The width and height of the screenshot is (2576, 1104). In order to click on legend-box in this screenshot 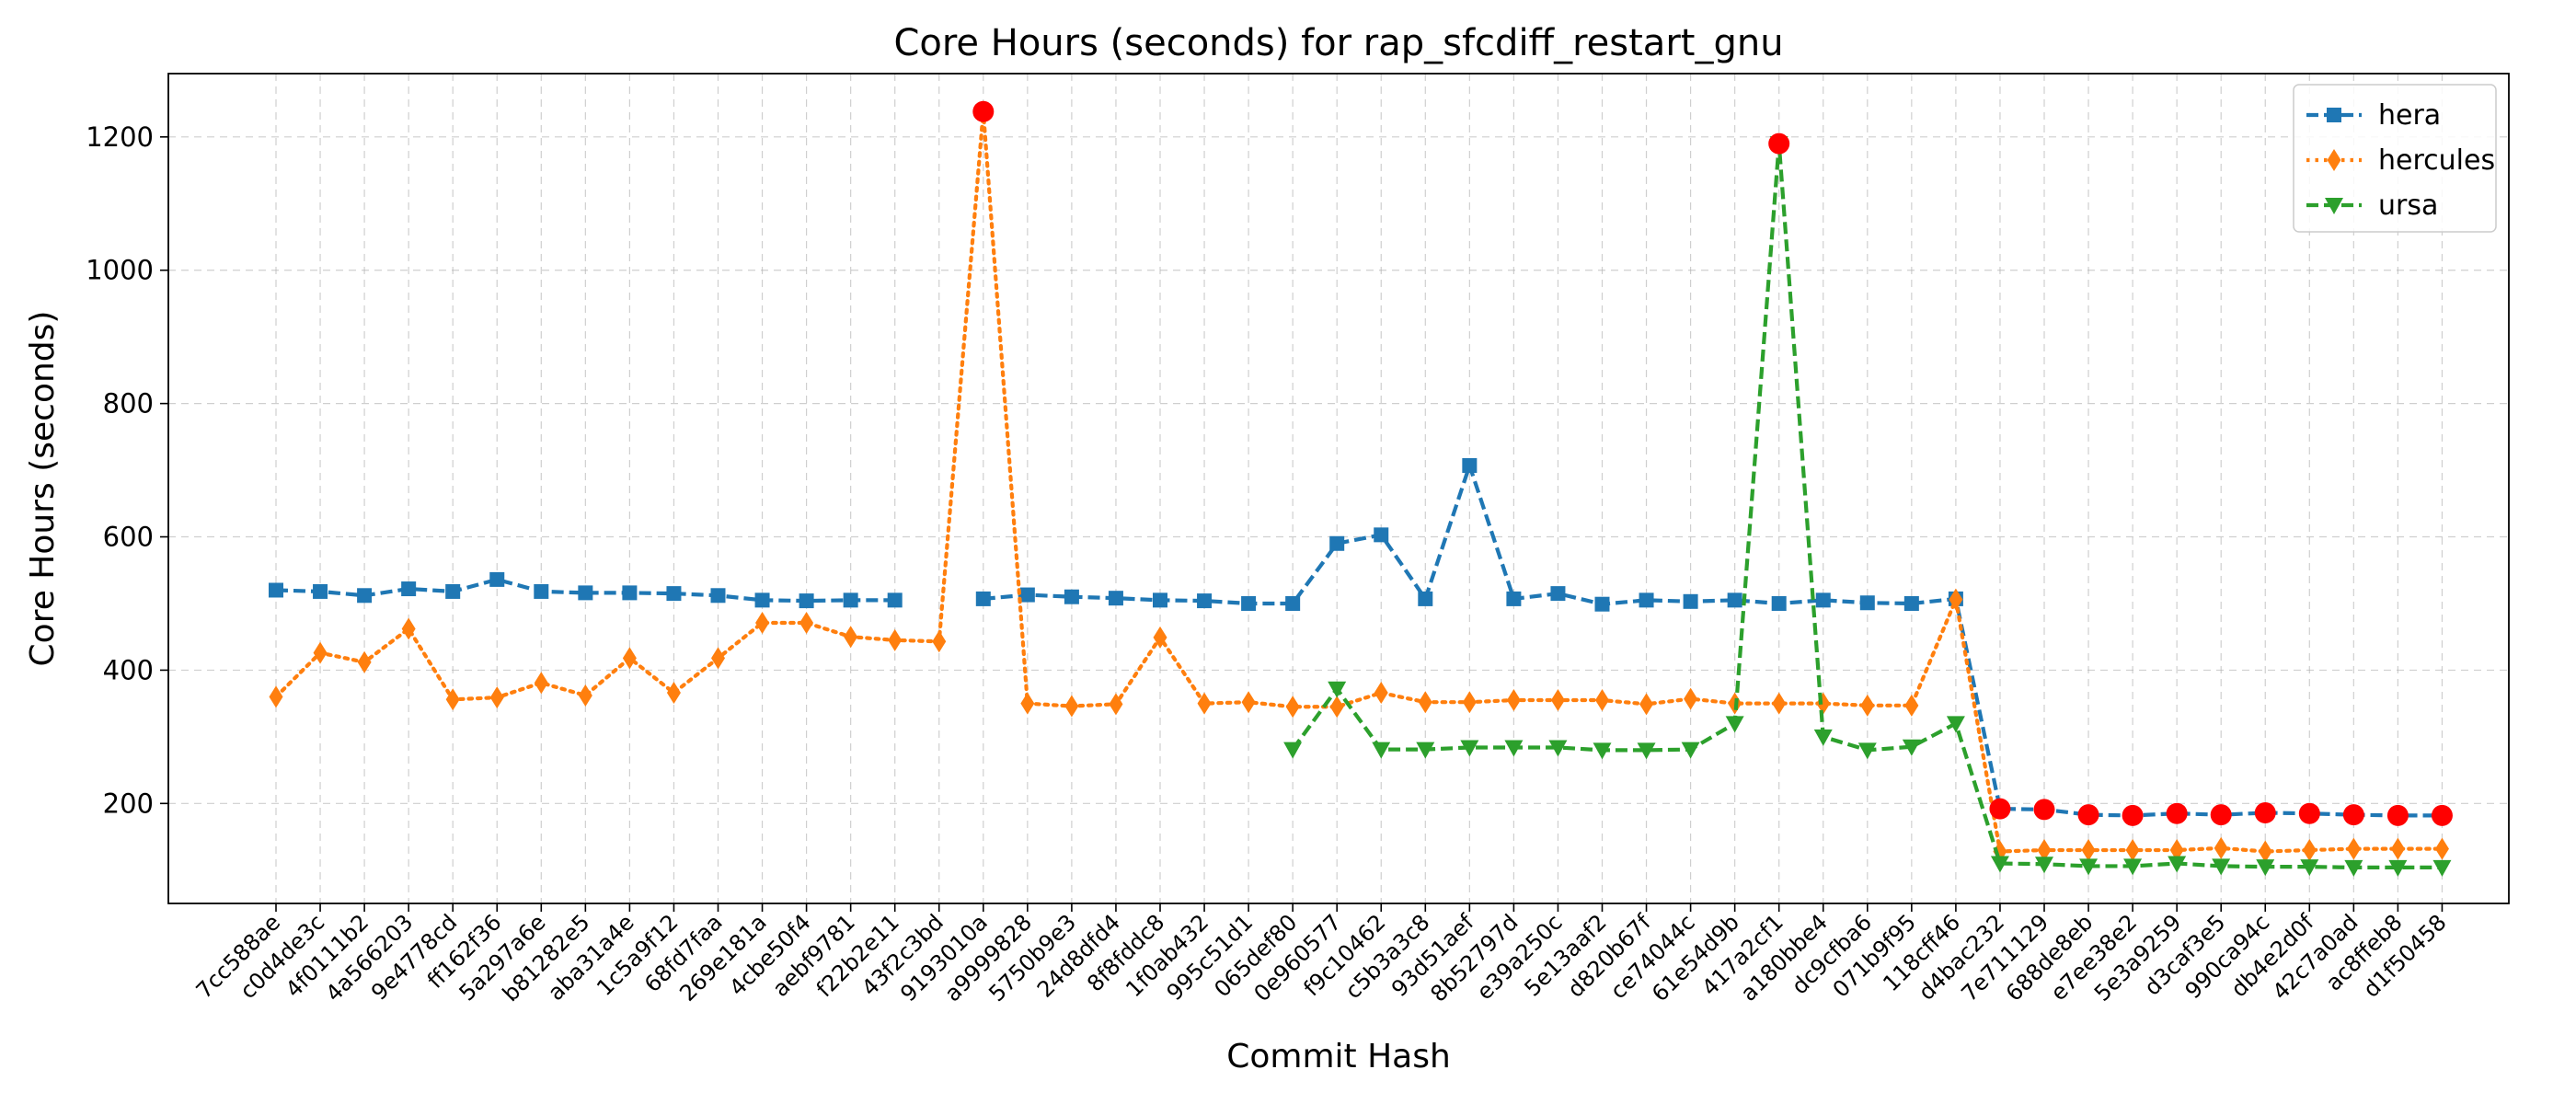, I will do `click(2395, 158)`.